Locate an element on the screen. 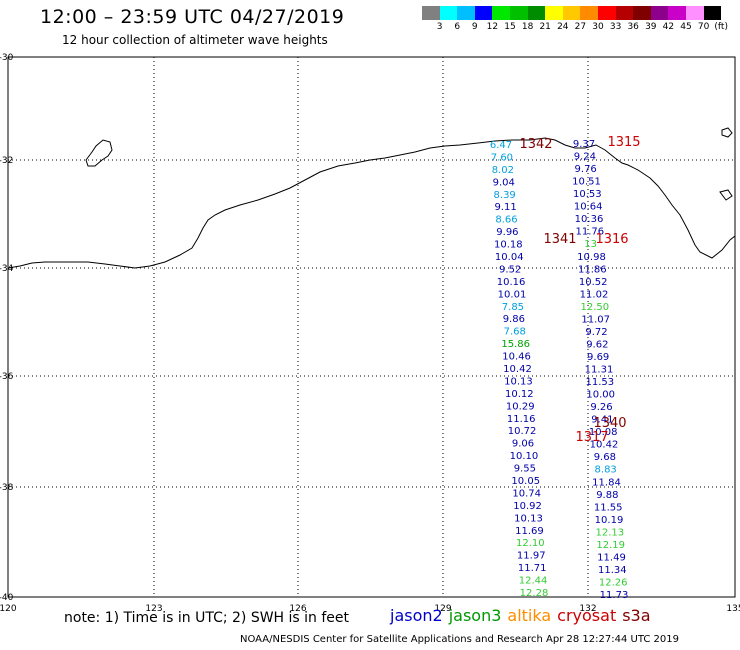  wave-height-value-west: 10.29 is located at coordinates (520, 406).